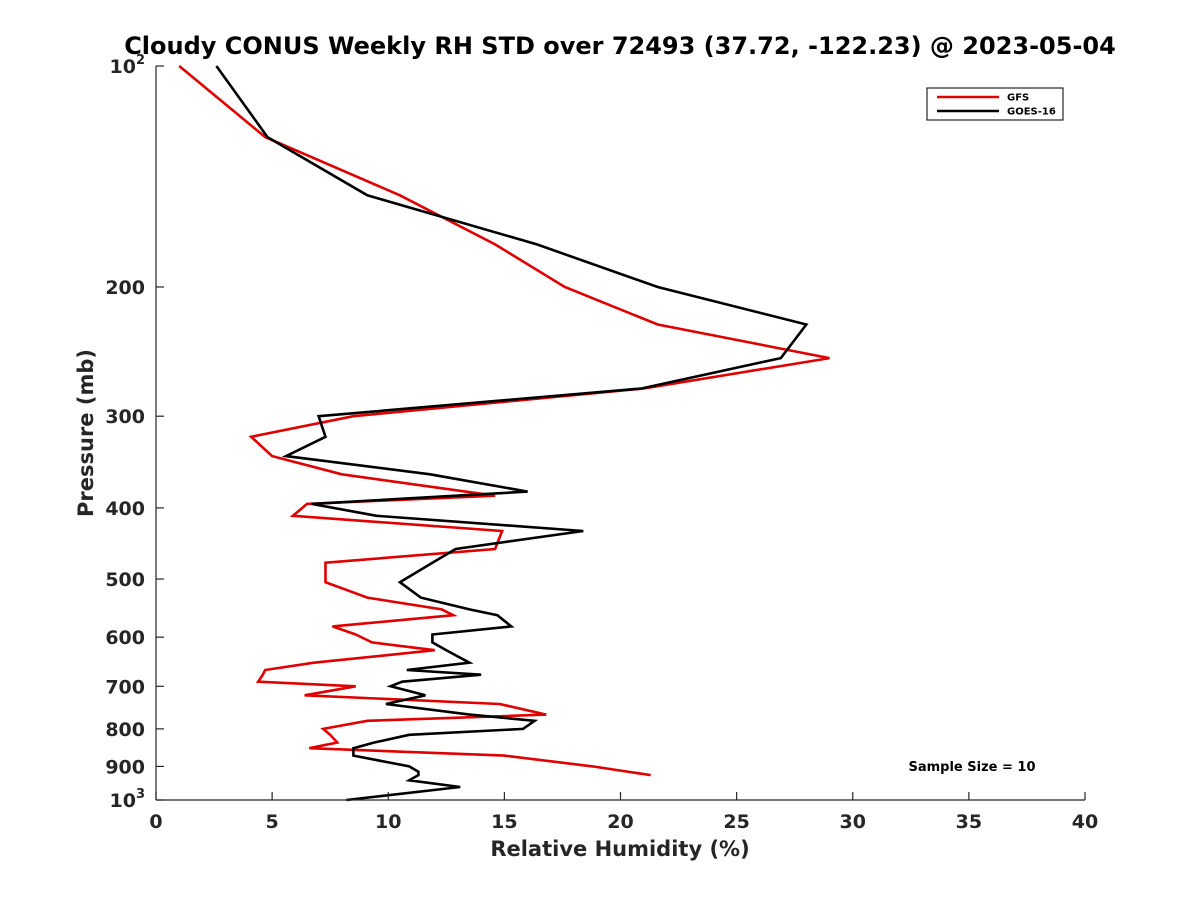 The height and width of the screenshot is (900, 1200). Describe the element at coordinates (1031, 112) in the screenshot. I see `legend-label-goes-16: GOES-16` at that location.